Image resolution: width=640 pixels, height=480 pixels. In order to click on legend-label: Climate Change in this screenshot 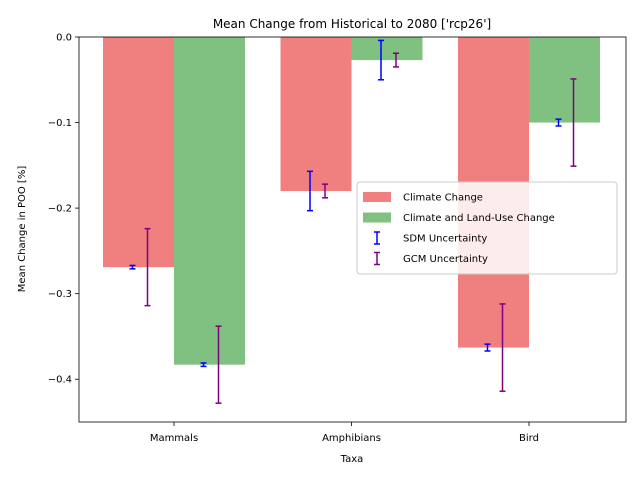, I will do `click(443, 198)`.